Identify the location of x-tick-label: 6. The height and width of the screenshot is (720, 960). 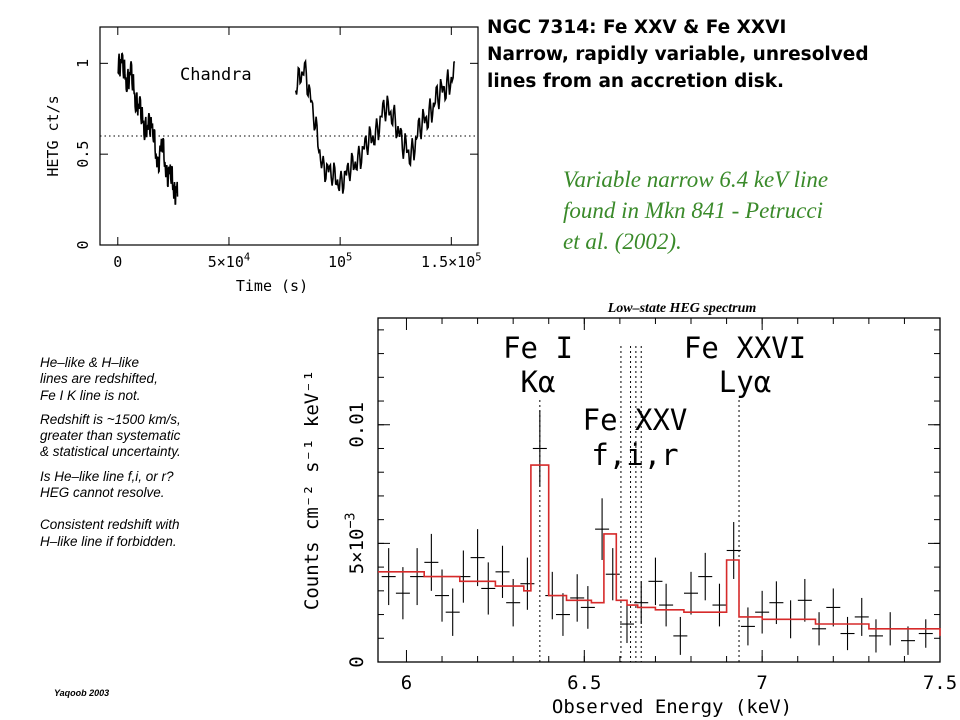
(406, 683).